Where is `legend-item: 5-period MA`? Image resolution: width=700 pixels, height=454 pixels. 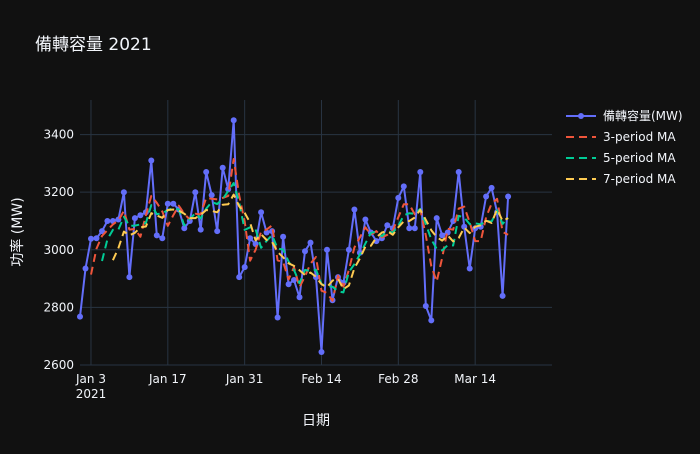 legend-item: 5-period MA is located at coordinates (621, 158).